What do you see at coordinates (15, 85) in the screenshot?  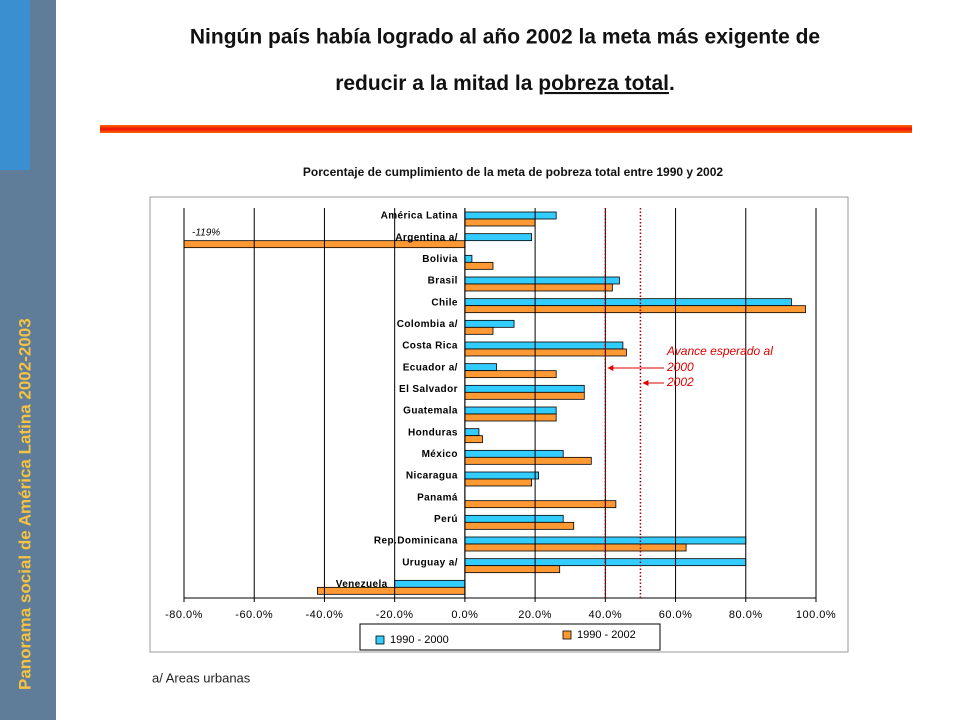 I see `sidebar-accent` at bounding box center [15, 85].